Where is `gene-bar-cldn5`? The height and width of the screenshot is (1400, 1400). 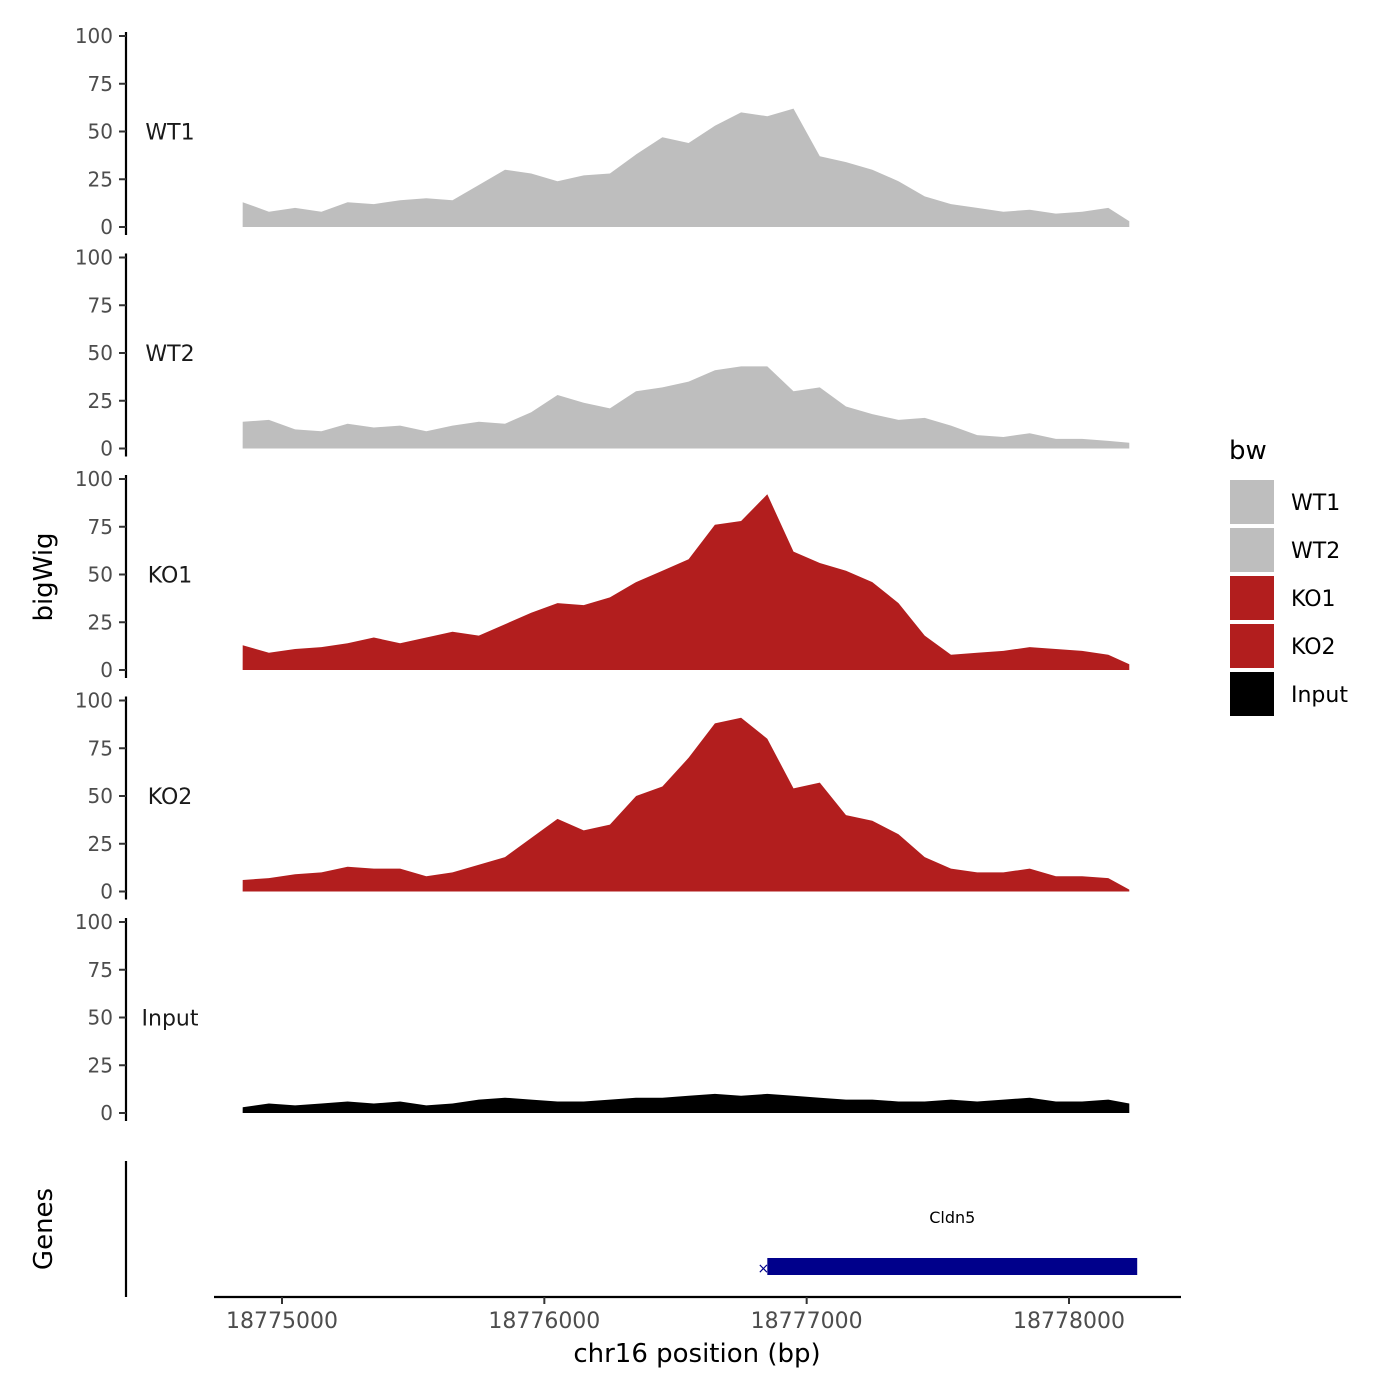
gene-bar-cldn5 is located at coordinates (952, 1266).